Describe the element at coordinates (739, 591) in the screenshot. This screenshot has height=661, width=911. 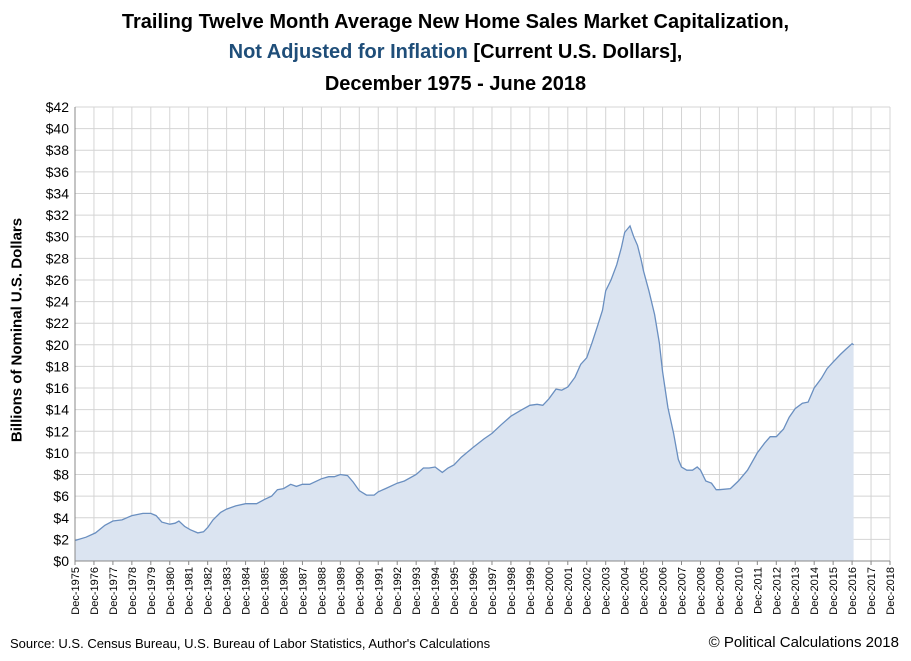
I see `x-tick-label: Dec-2010` at that location.